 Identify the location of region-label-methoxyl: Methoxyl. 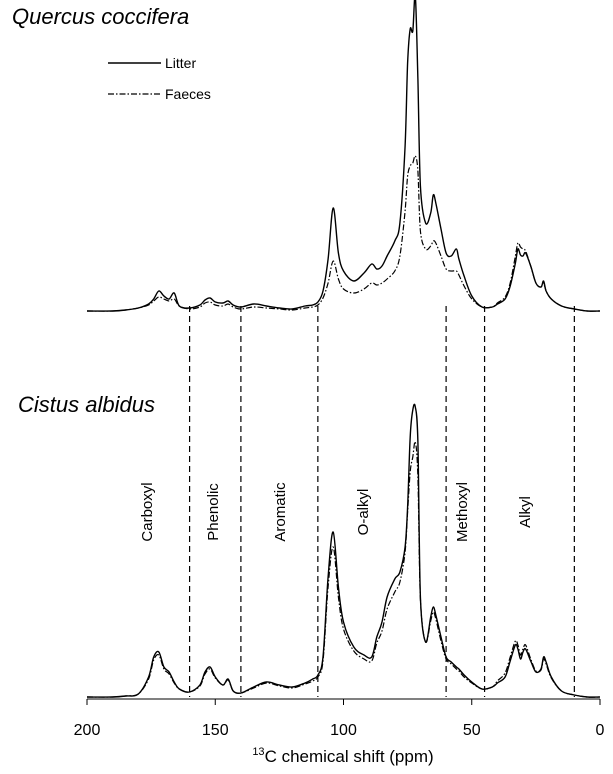
(462, 512).